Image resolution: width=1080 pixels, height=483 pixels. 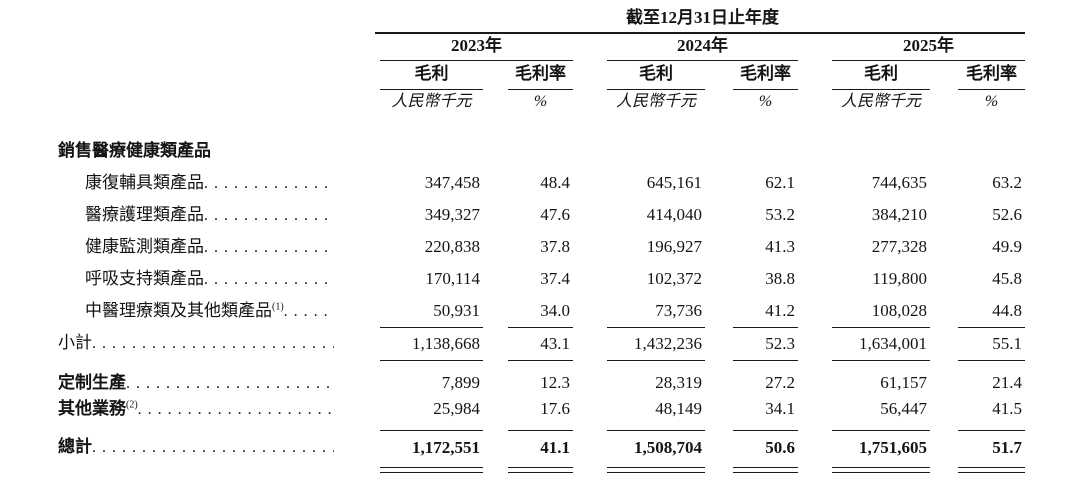 I want to click on margin-value: 44.8, so click(x=1007, y=310).